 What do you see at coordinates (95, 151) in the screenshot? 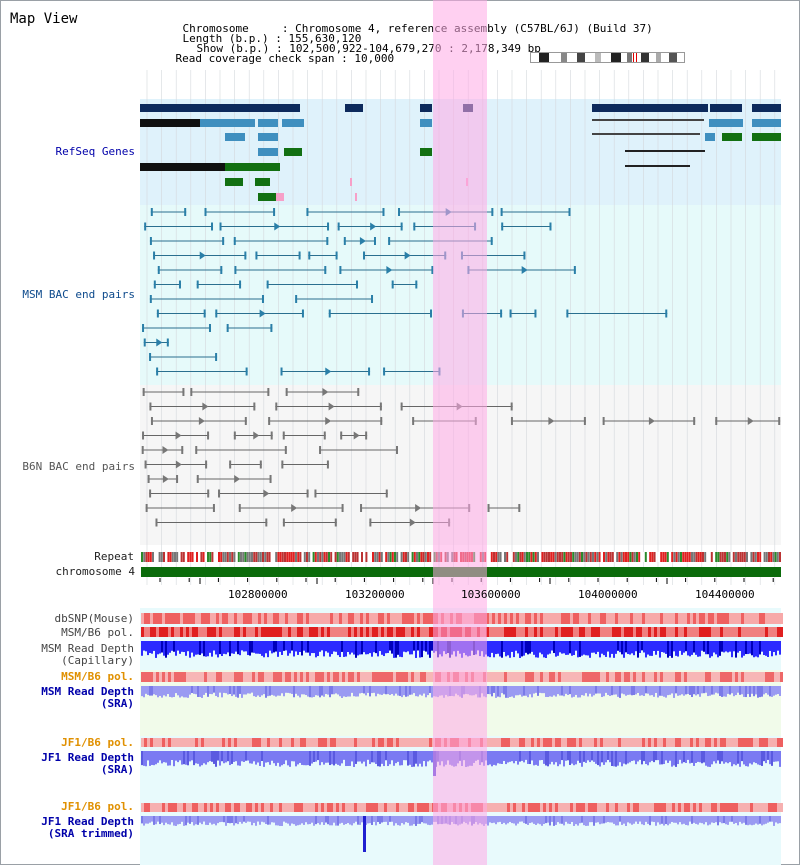
I see `refseq-track-label: RefSeq Genes` at bounding box center [95, 151].